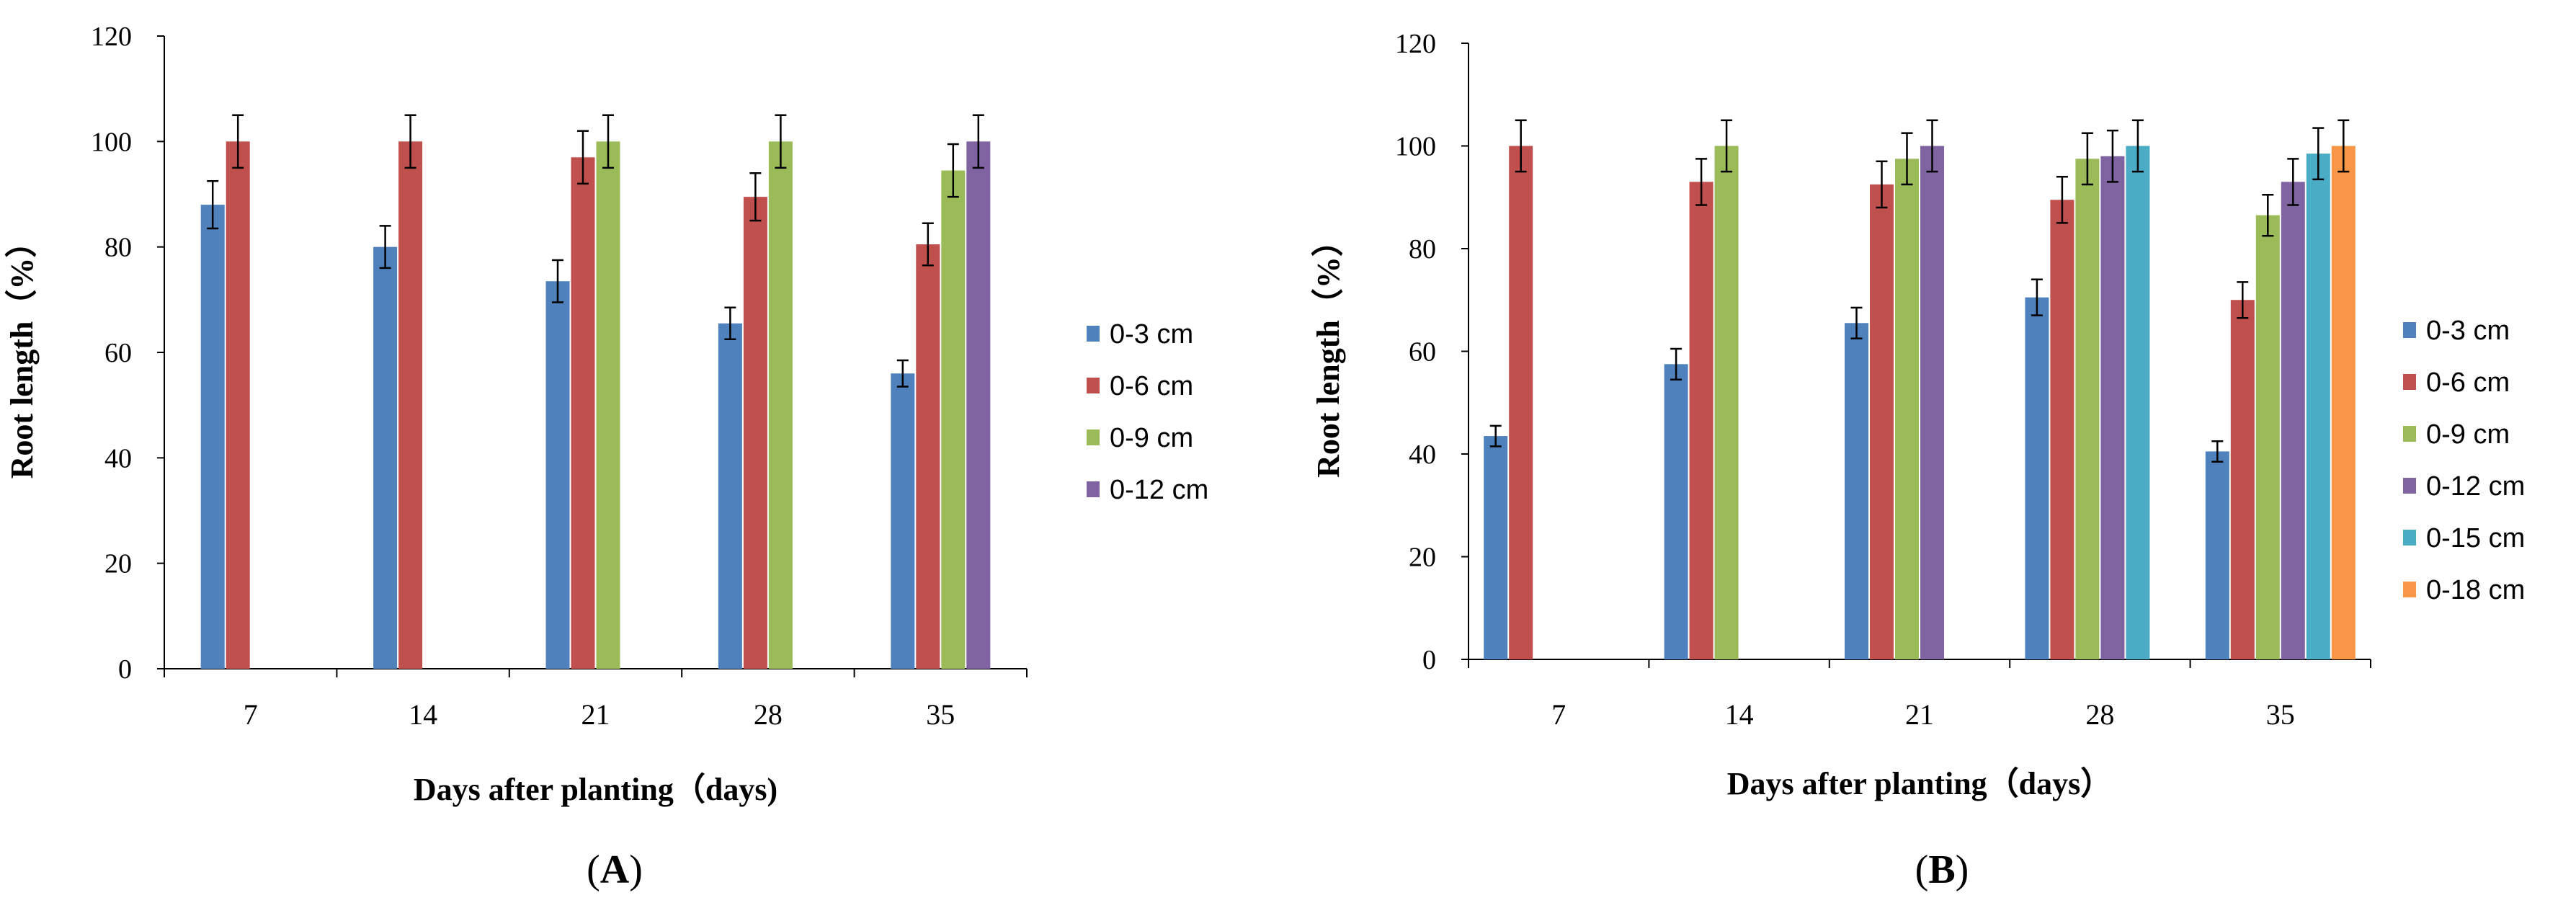 The image size is (2576, 908). What do you see at coordinates (2475, 590) in the screenshot?
I see `legend-label: 0-18 cm` at bounding box center [2475, 590].